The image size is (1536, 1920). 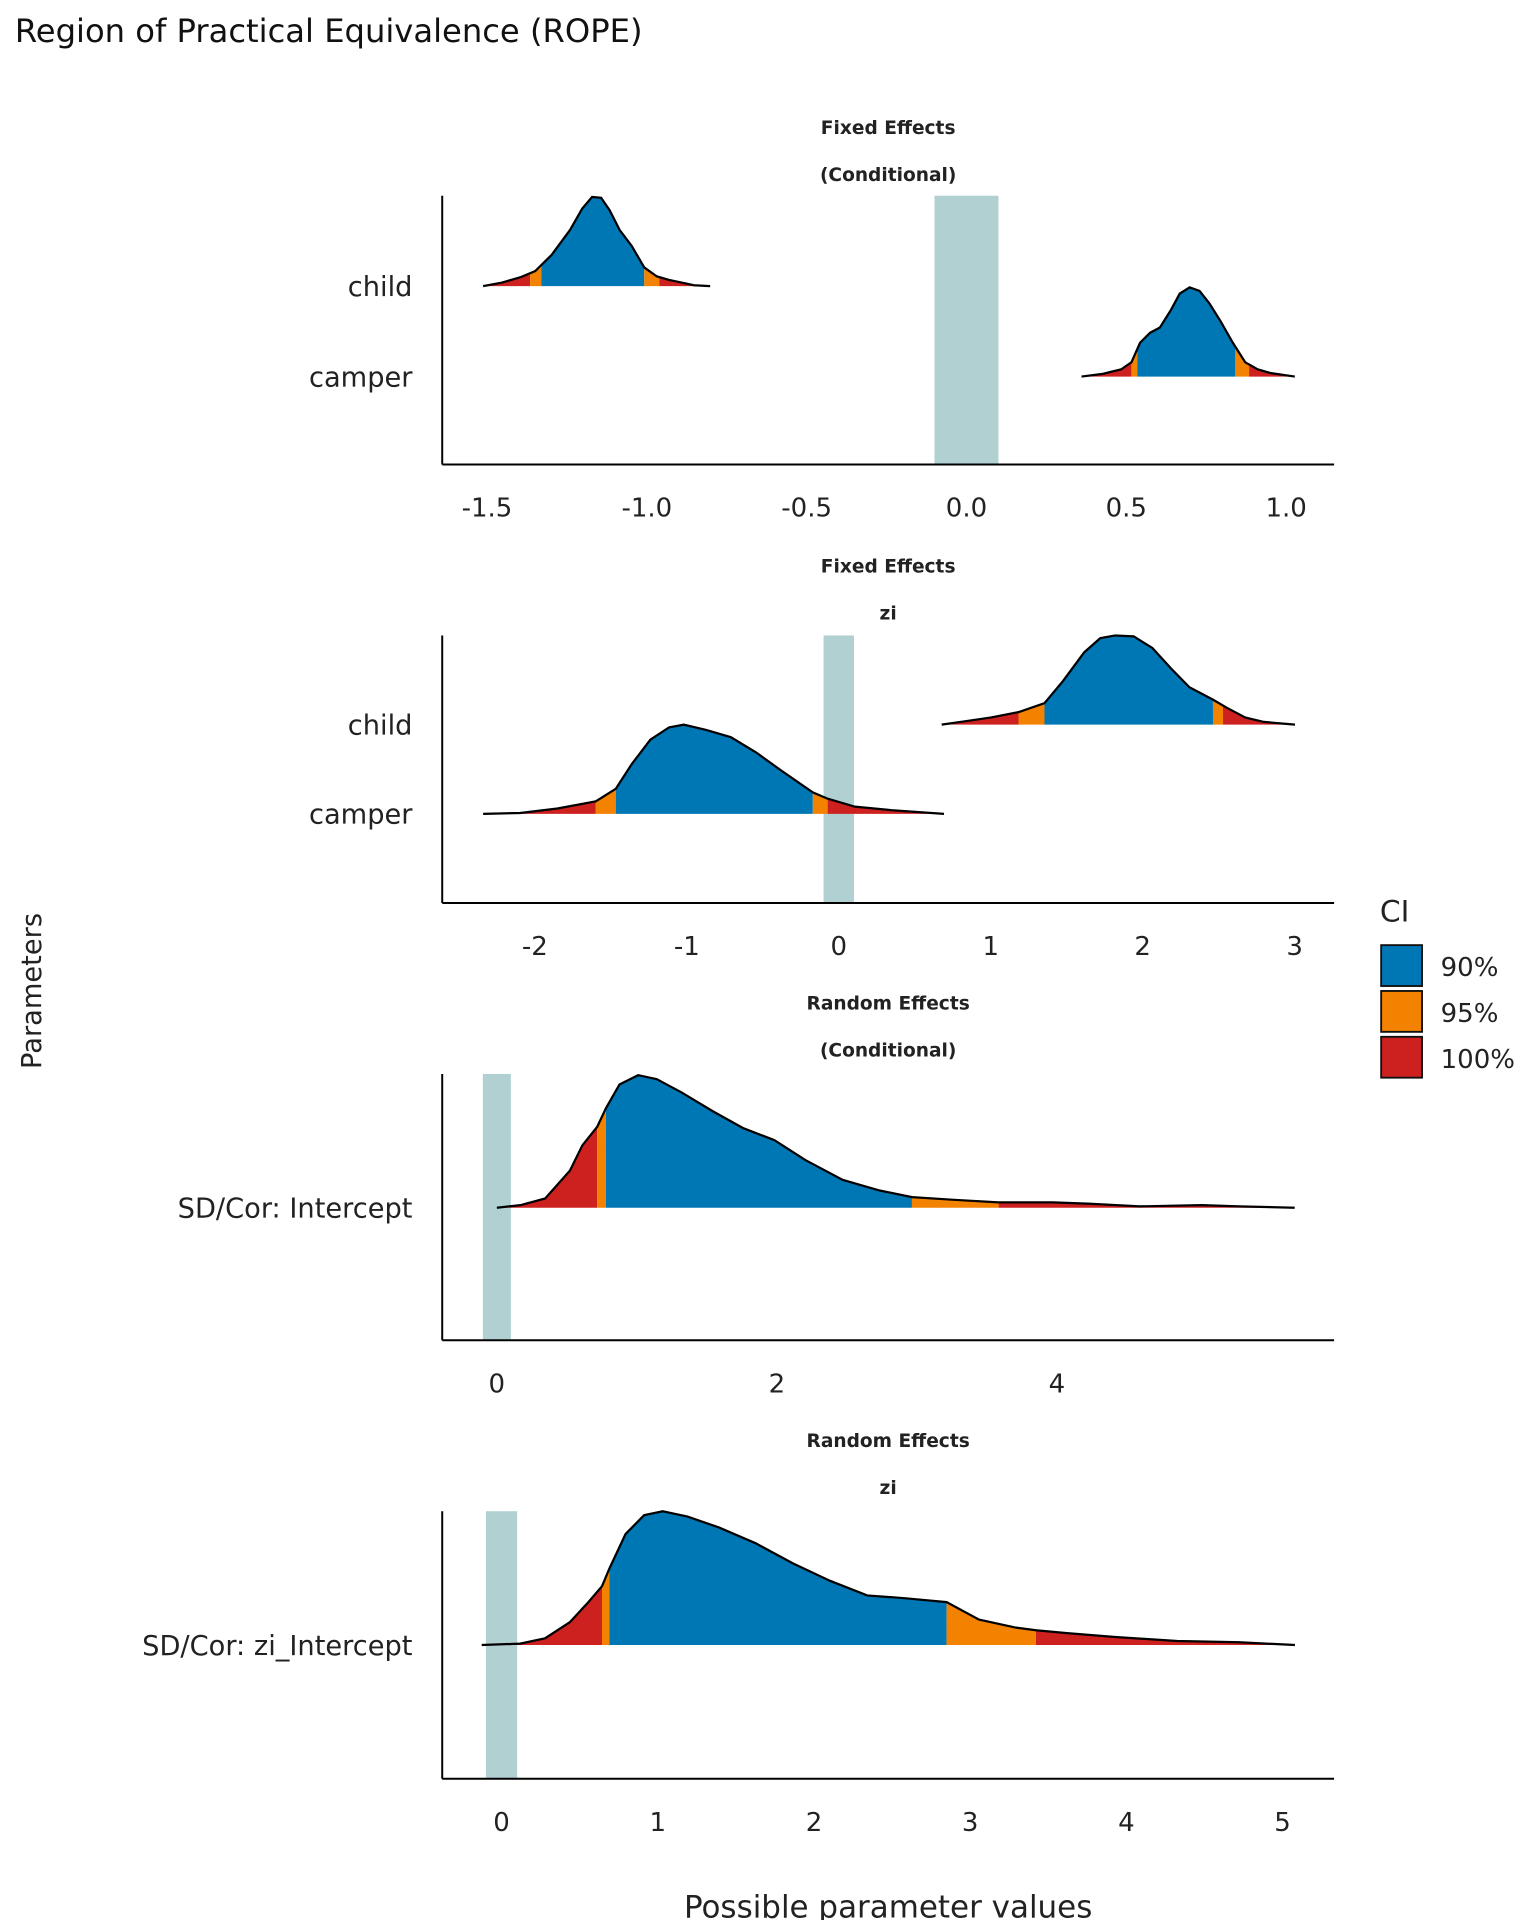 I want to click on legend-label-100: 100%, so click(x=1478, y=1060).